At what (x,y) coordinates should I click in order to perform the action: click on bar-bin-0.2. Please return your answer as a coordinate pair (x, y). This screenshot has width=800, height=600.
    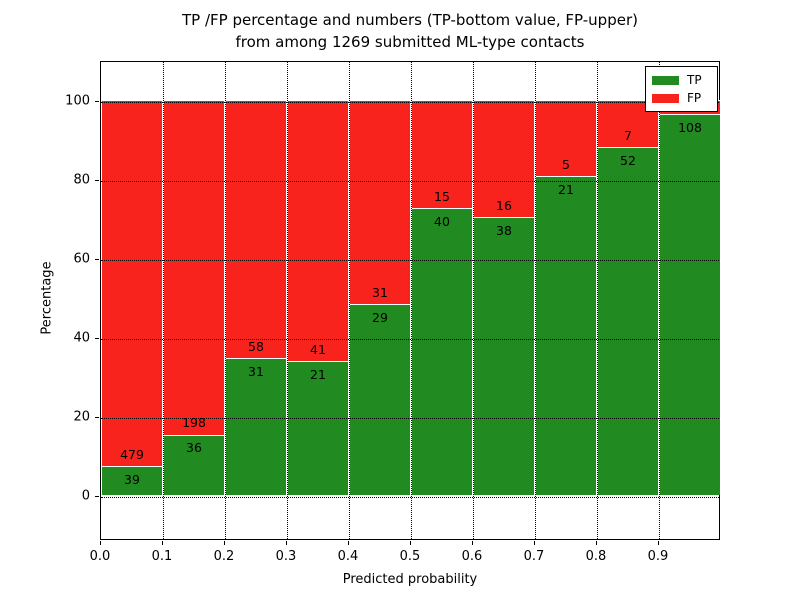
    Looking at the image, I should click on (256, 297).